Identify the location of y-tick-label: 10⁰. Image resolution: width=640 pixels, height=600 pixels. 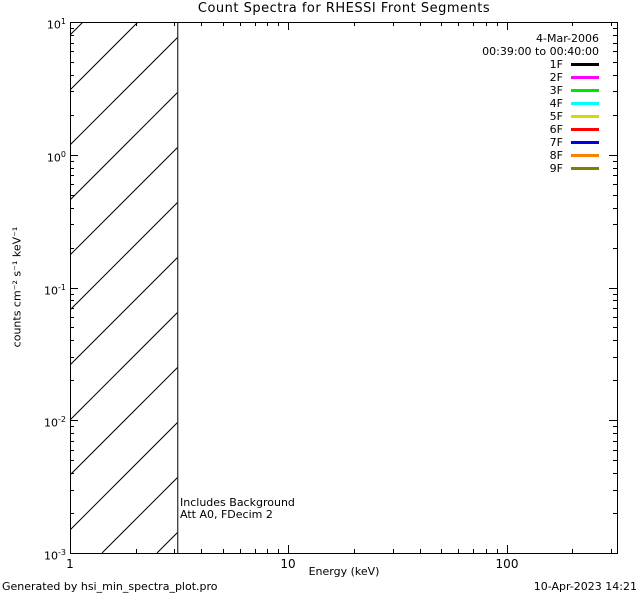
(56, 157).